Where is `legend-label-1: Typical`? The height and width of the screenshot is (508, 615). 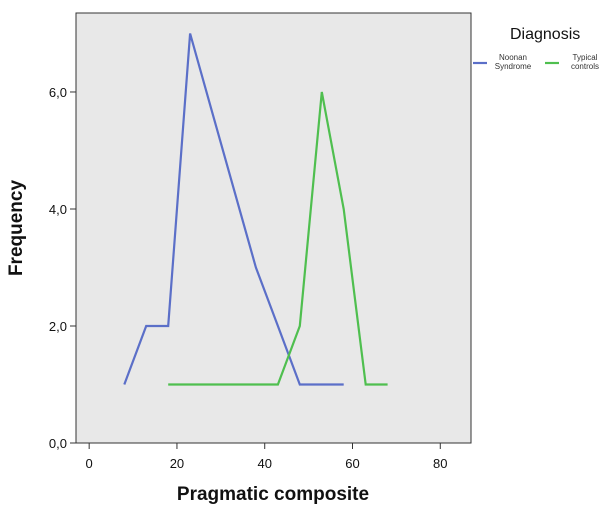
legend-label-1: Typical is located at coordinates (585, 57).